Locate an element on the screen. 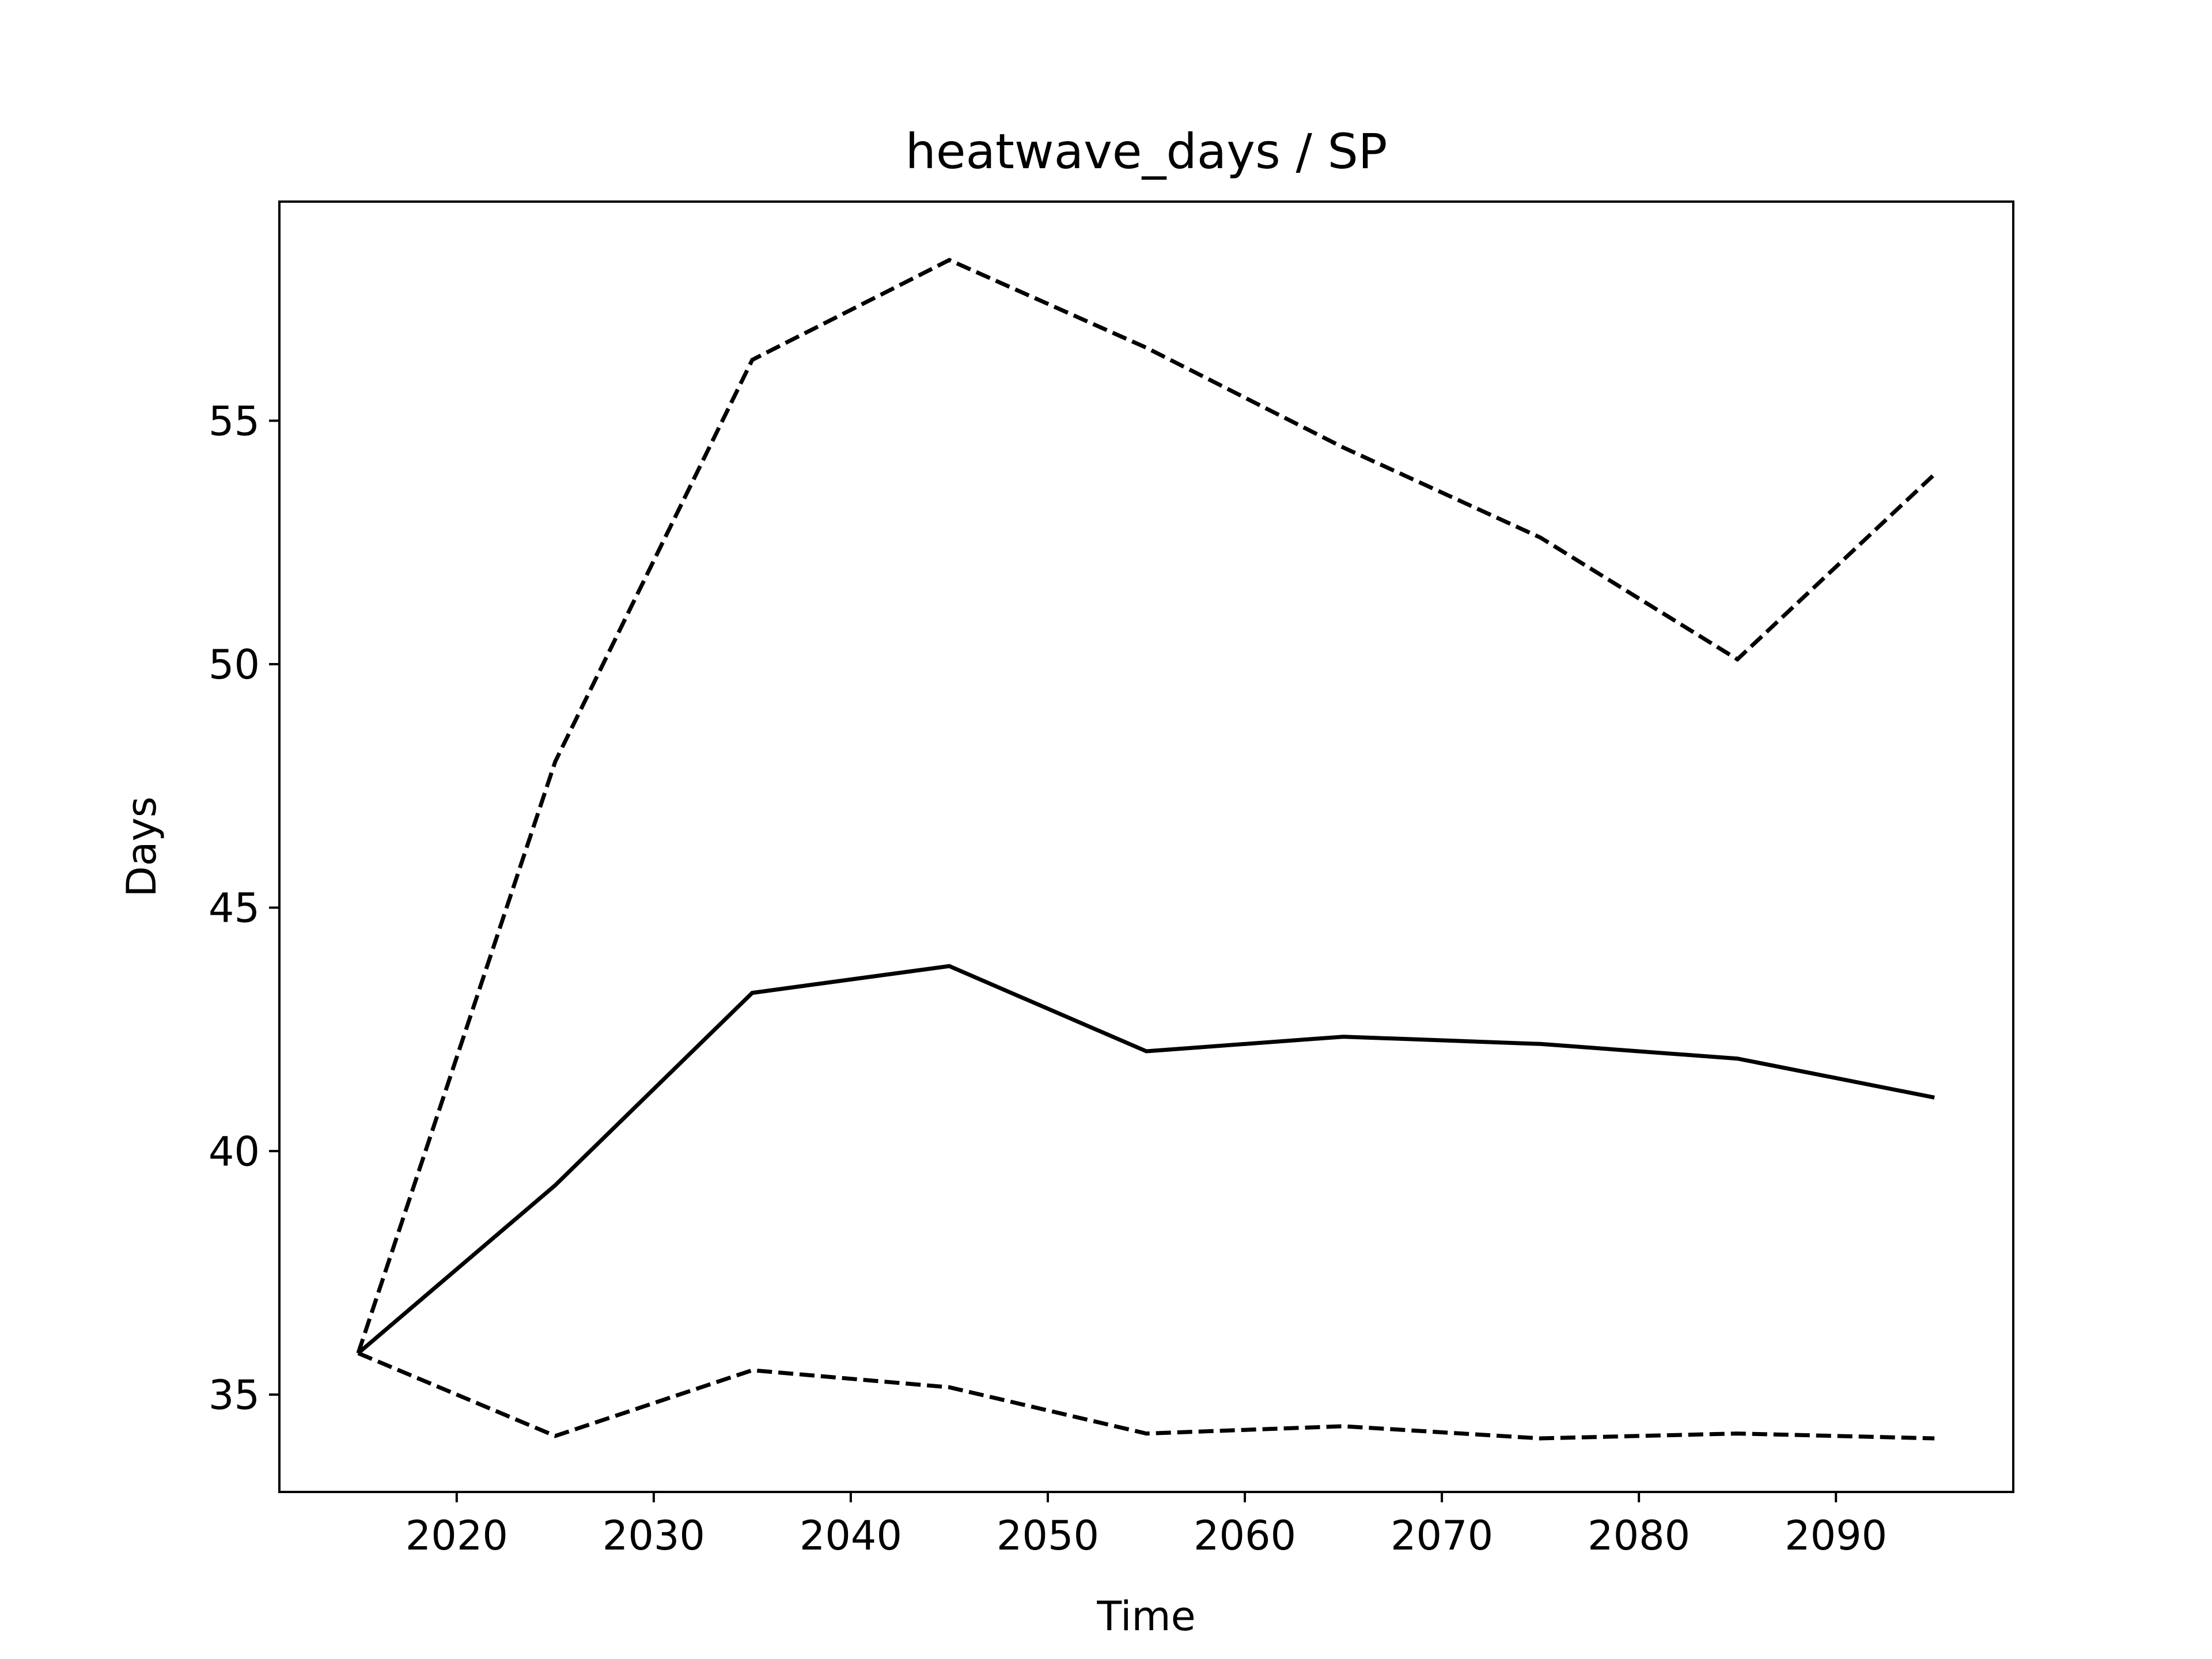 The width and height of the screenshot is (2212, 1659). x-tick-label: 2040 is located at coordinates (851, 1535).